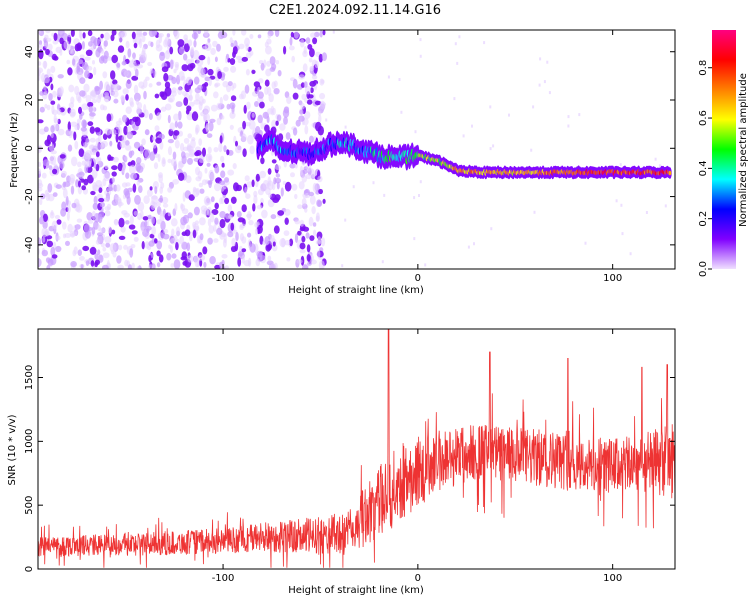  I want to click on x-tick-label: -100, so click(223, 278).